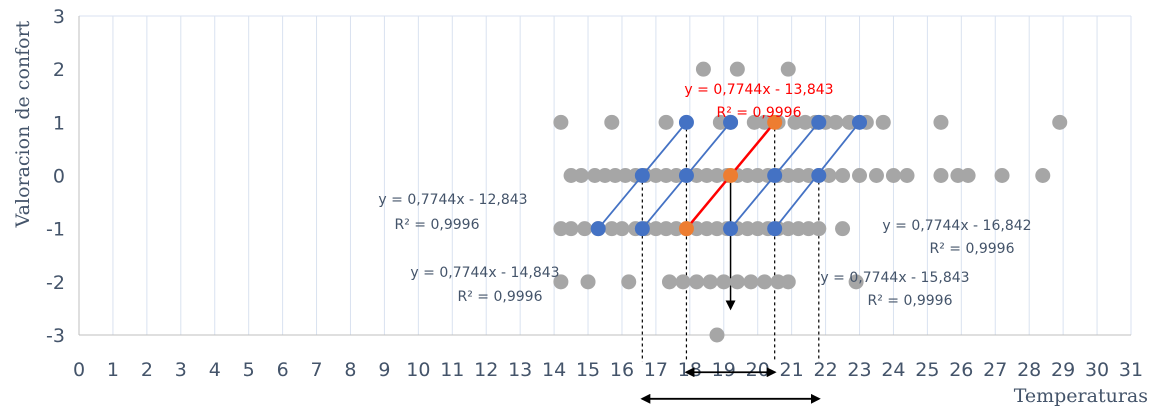 The width and height of the screenshot is (1156, 410). Describe the element at coordinates (350, 370) in the screenshot. I see `x-tick-label: 8` at that location.